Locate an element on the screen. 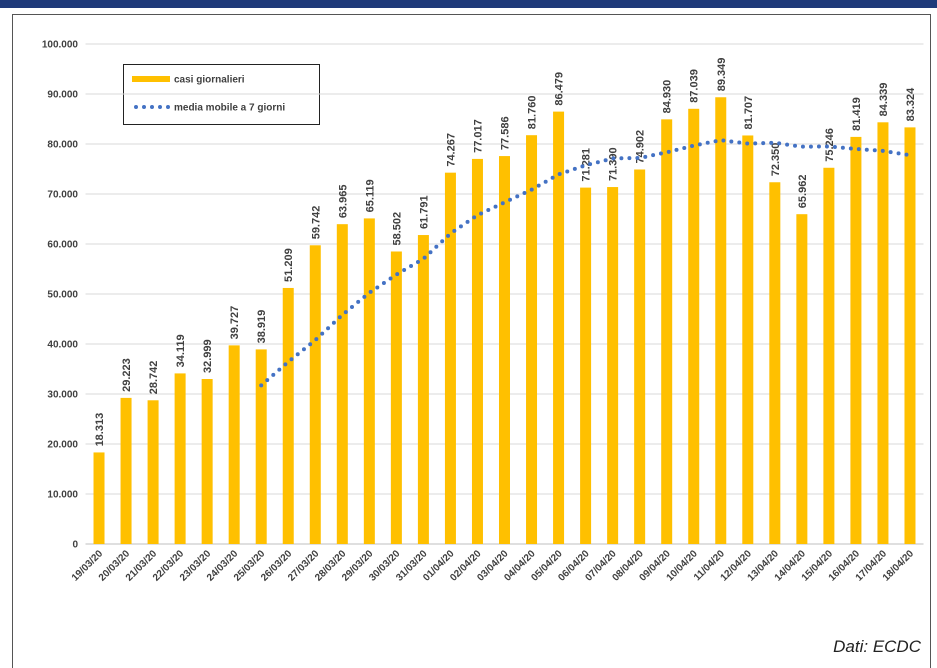 Image resolution: width=937 pixels, height=668 pixels. legend-label: media mobile a 7 giorni is located at coordinates (229, 108).